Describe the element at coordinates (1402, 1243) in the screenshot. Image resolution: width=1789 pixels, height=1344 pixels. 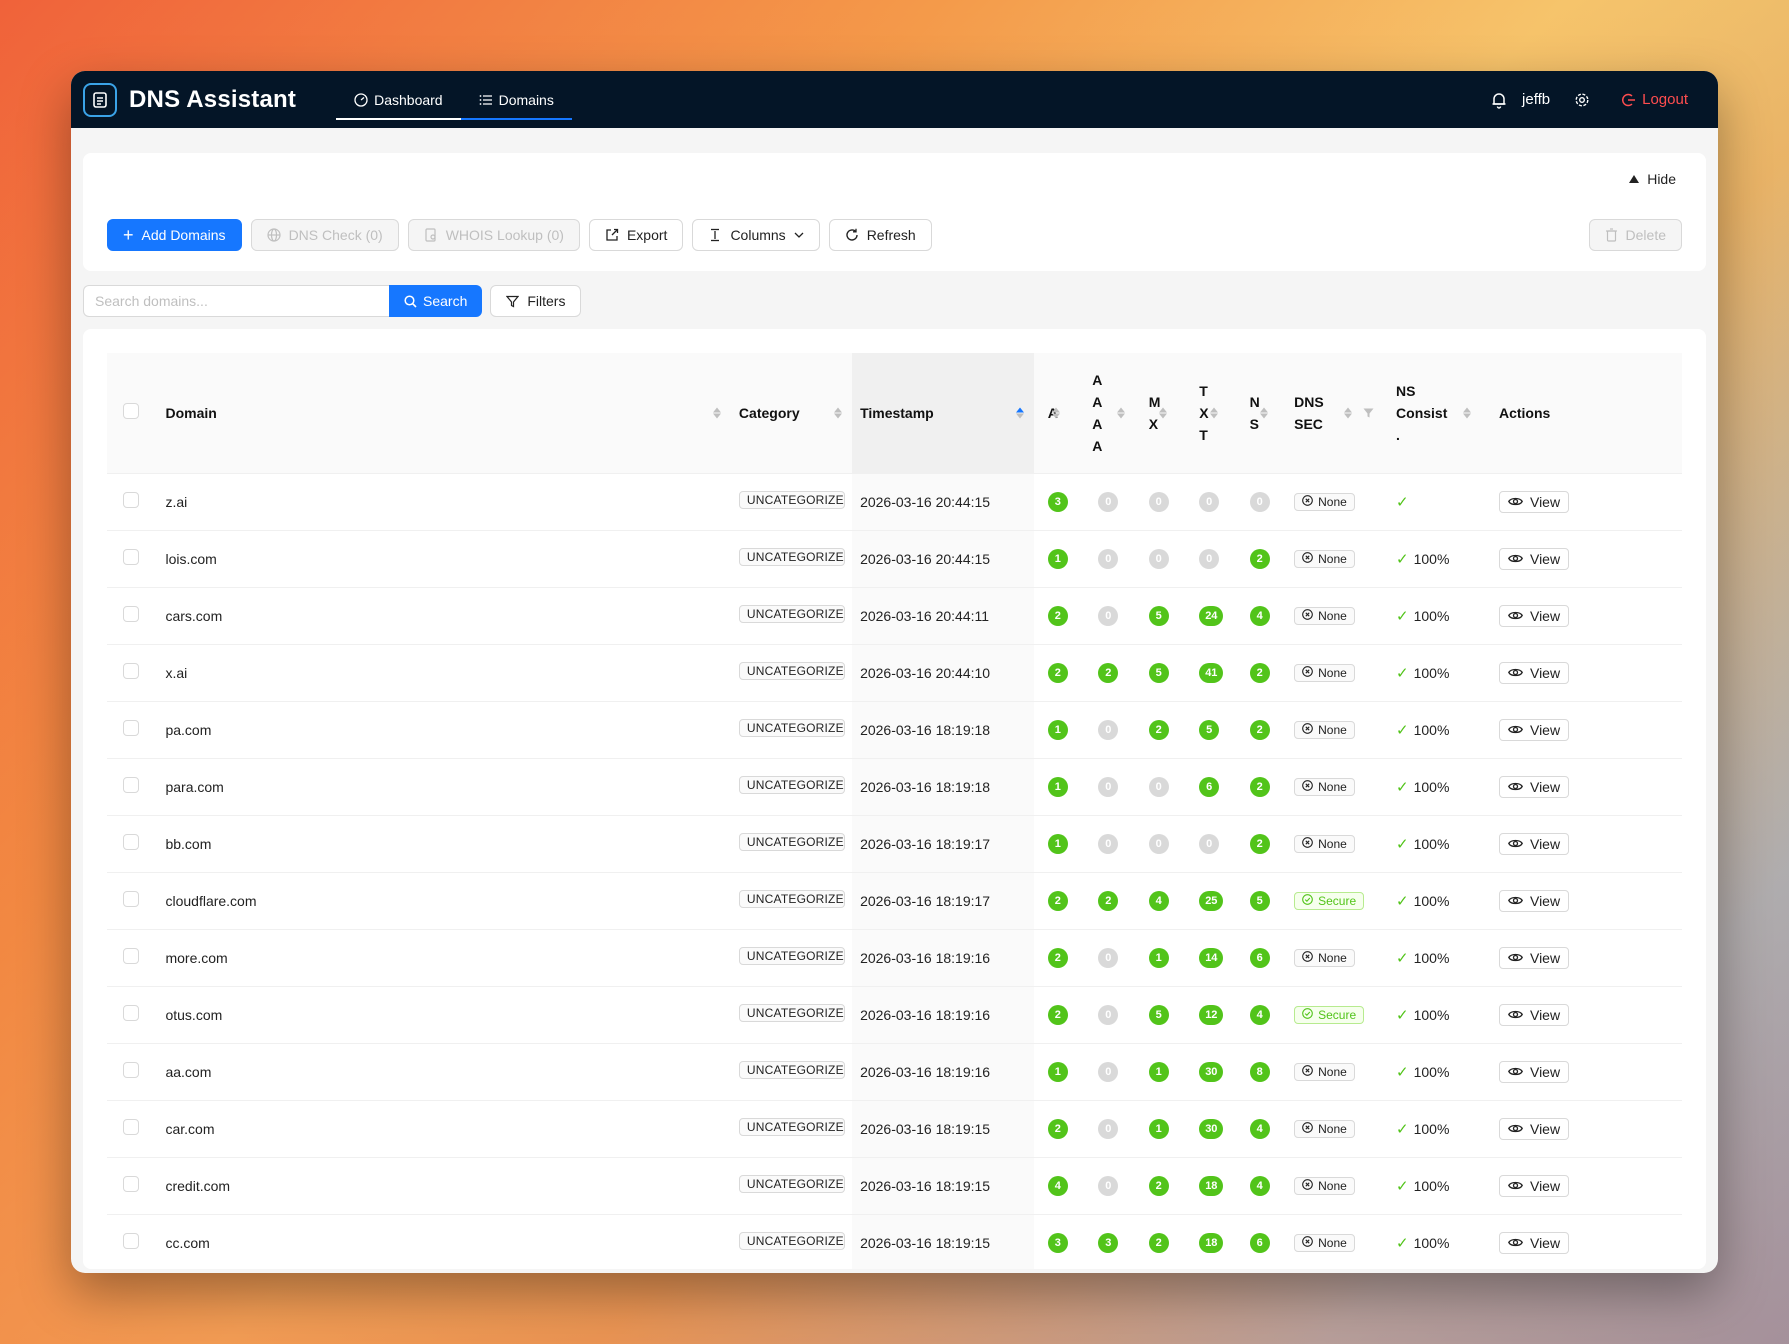
I see `check-icon: ✓` at that location.